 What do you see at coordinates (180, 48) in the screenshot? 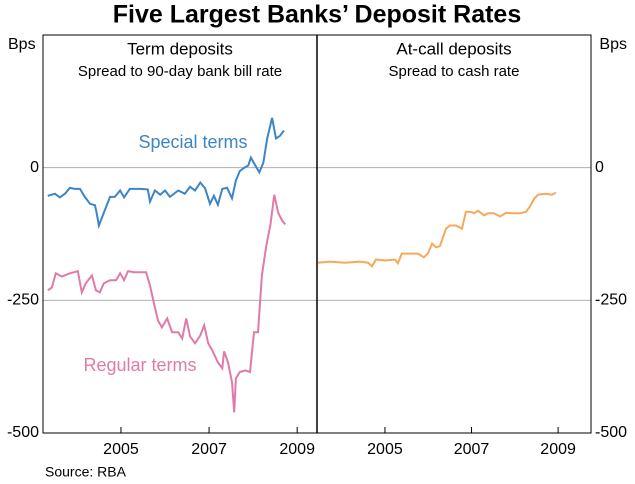
I see `panel-title: Term deposits` at bounding box center [180, 48].